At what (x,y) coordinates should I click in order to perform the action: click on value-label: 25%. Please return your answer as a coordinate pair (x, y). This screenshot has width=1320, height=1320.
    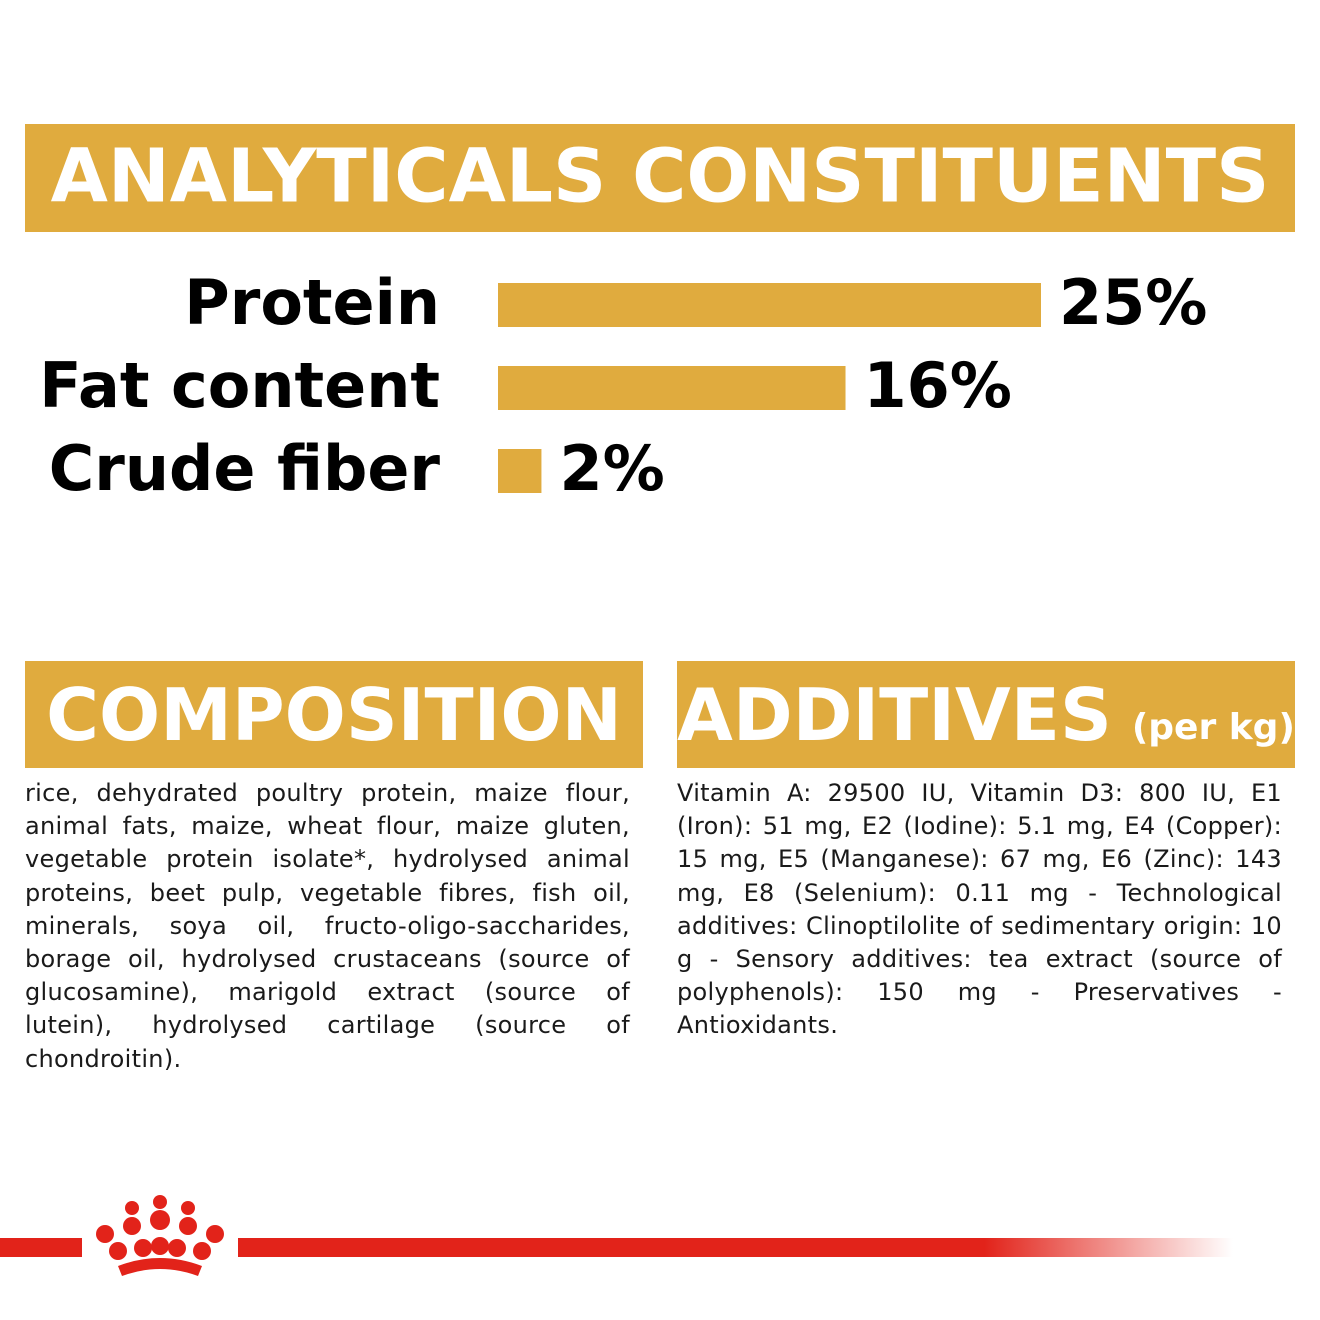
    Looking at the image, I should click on (1133, 302).